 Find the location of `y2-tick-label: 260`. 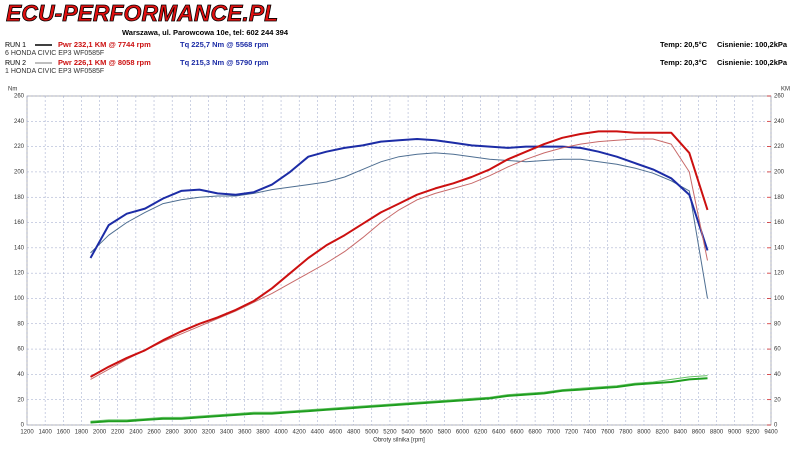

y2-tick-label: 260 is located at coordinates (779, 97).